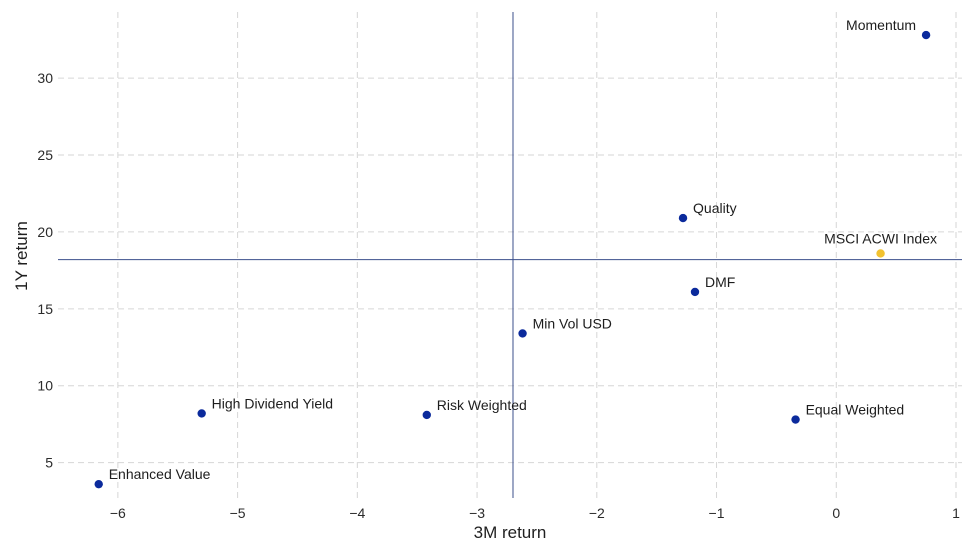 The width and height of the screenshot is (969, 549). I want to click on point-label: Enhanced Value, so click(160, 474).